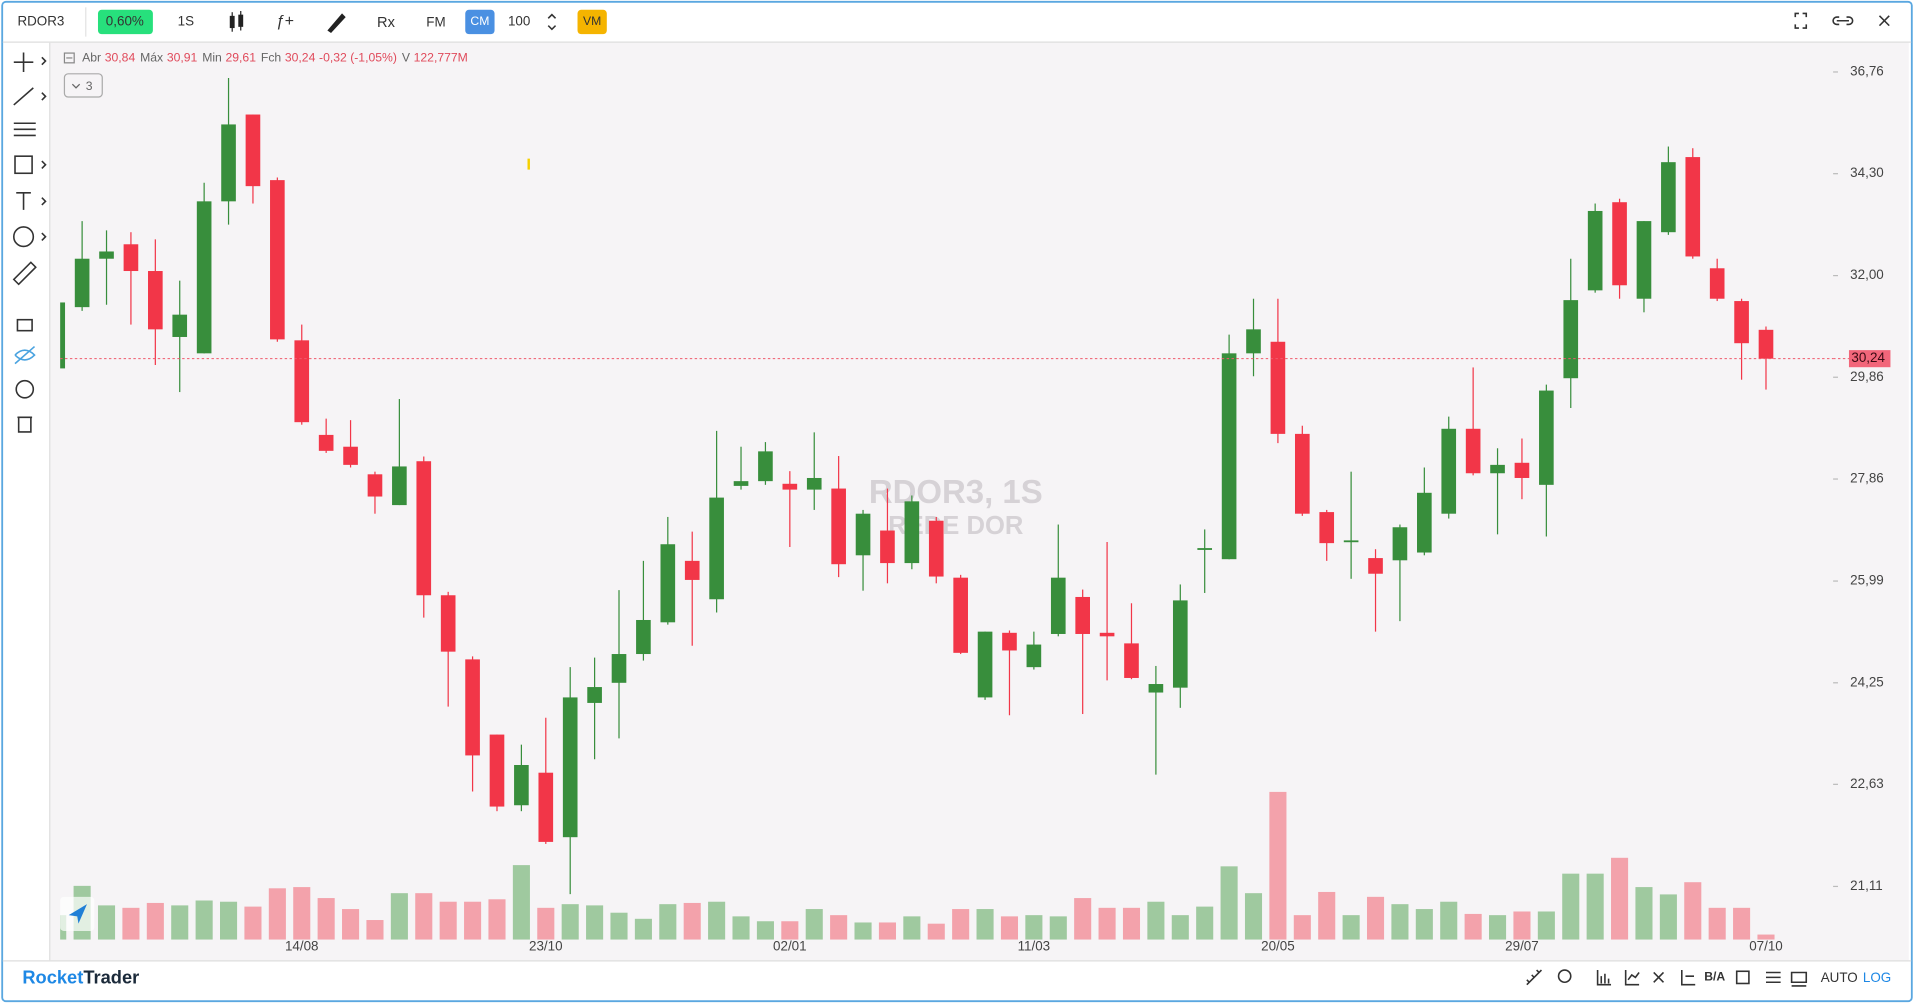  I want to click on cm-bg, so click(480, 22).